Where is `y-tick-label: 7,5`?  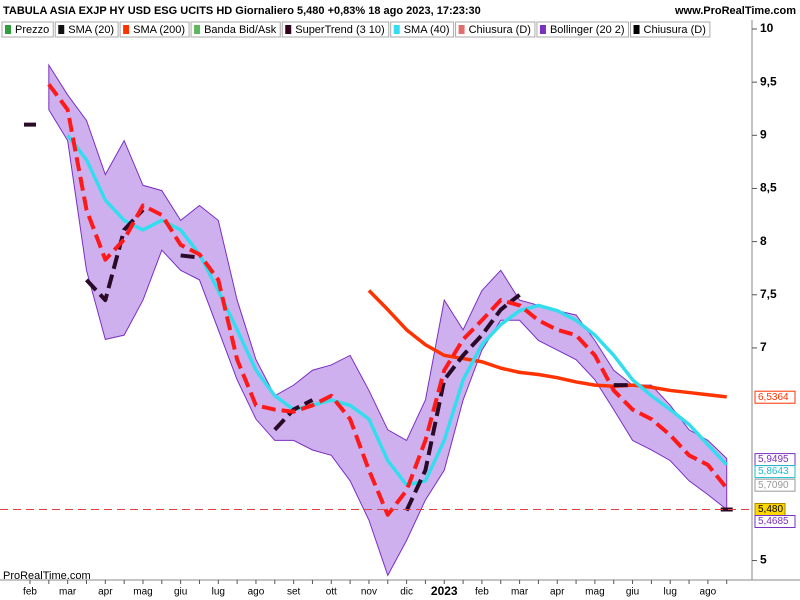
y-tick-label: 7,5 is located at coordinates (768, 294).